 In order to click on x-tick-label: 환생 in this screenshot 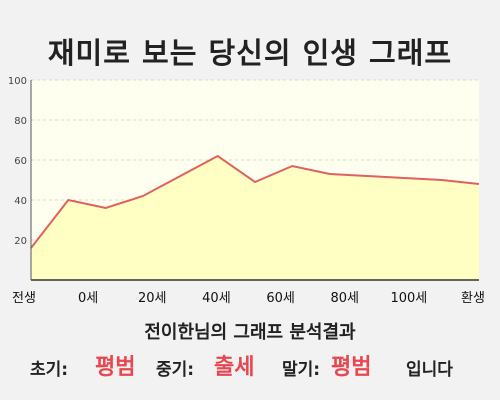, I will do `click(473, 298)`.